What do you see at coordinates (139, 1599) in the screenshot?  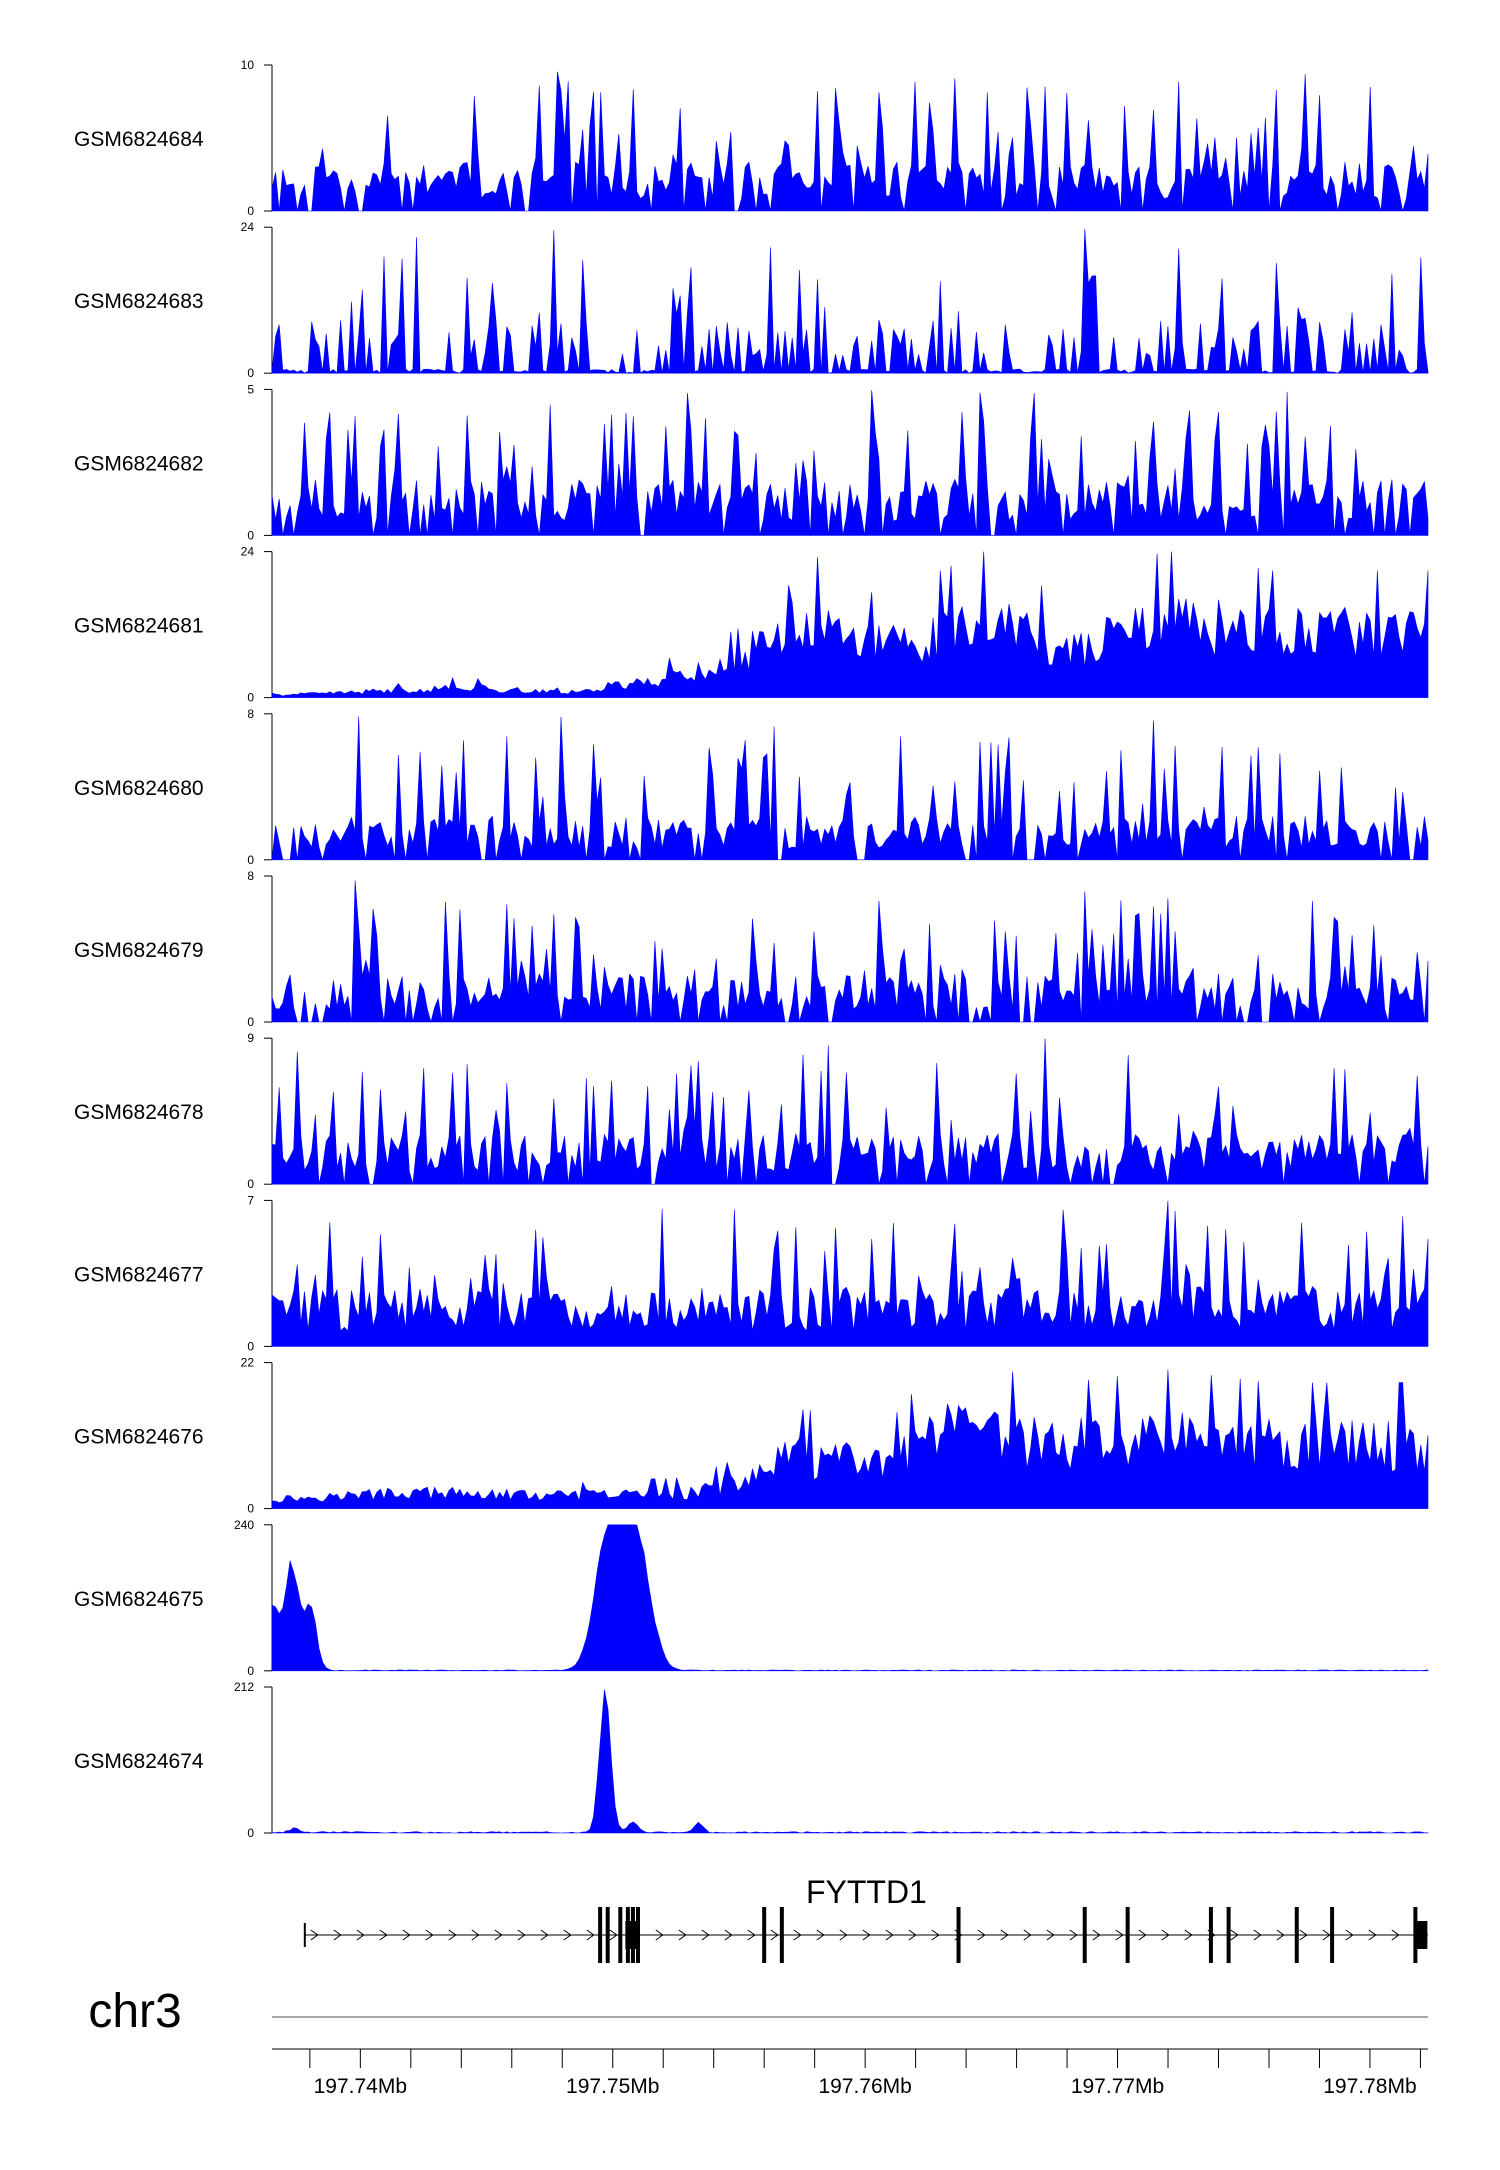 I see `track-label: GSM6824675` at bounding box center [139, 1599].